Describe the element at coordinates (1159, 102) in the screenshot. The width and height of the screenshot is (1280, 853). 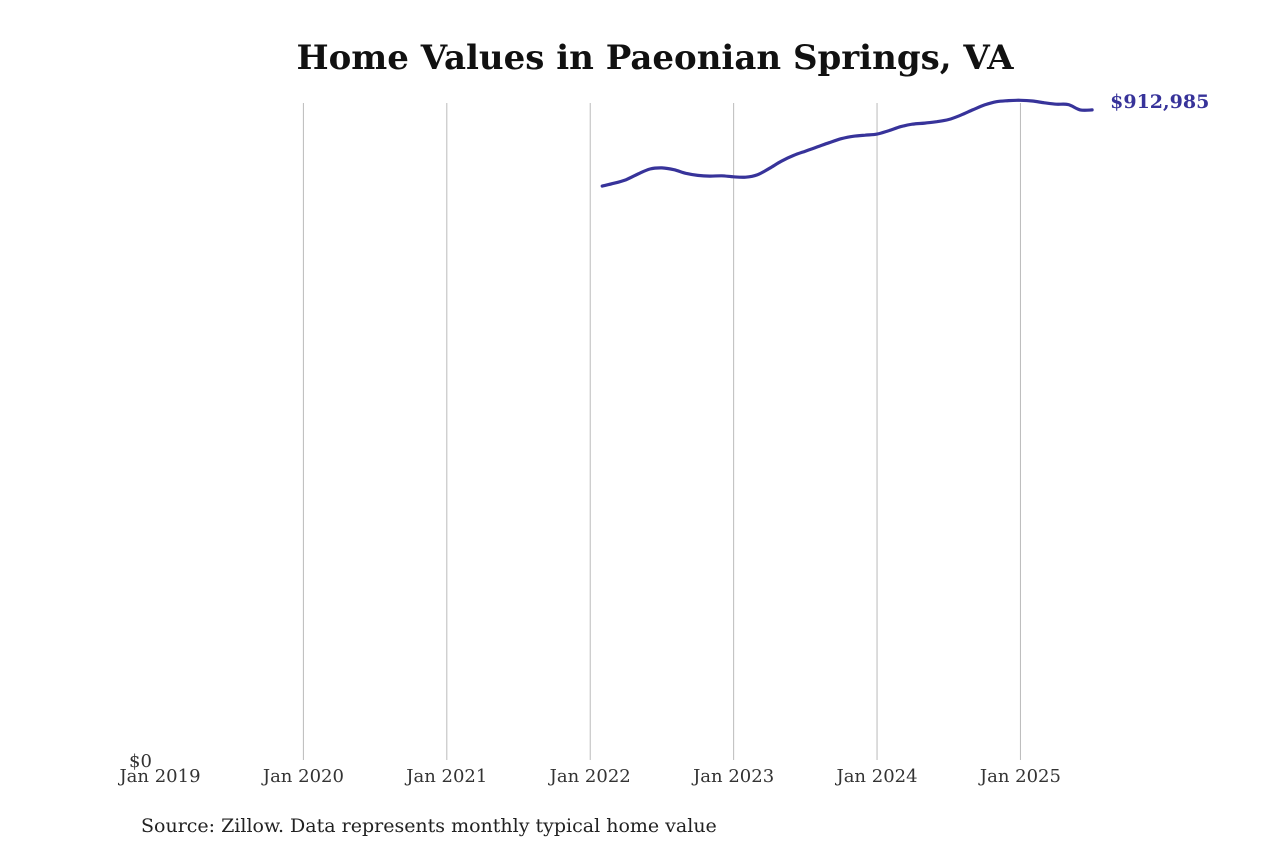
I see `end-value-label: $912,985` at that location.